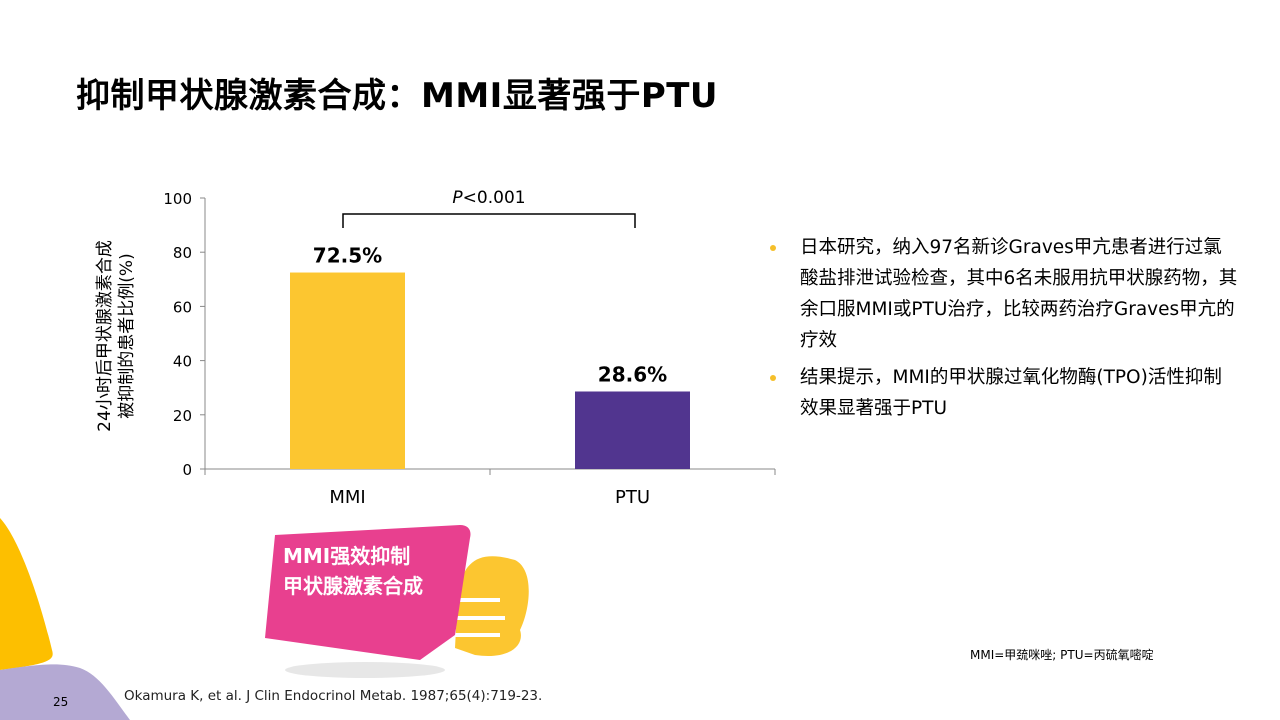  Describe the element at coordinates (347, 370) in the screenshot. I see `bar-mmi` at that location.